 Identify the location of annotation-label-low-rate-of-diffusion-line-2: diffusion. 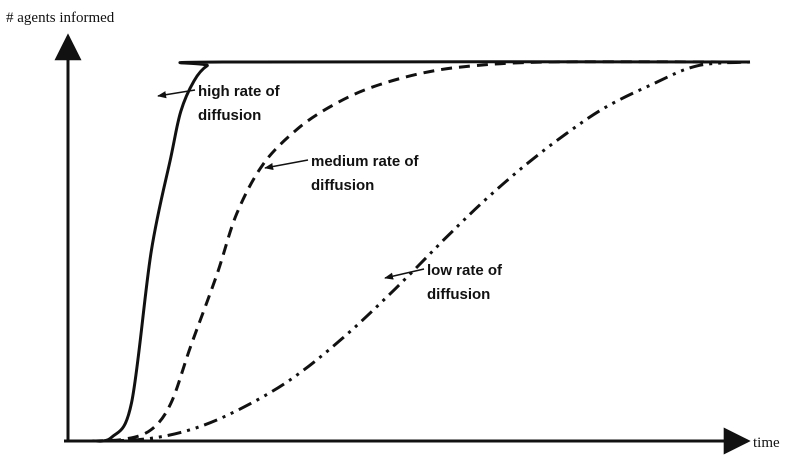
(458, 294).